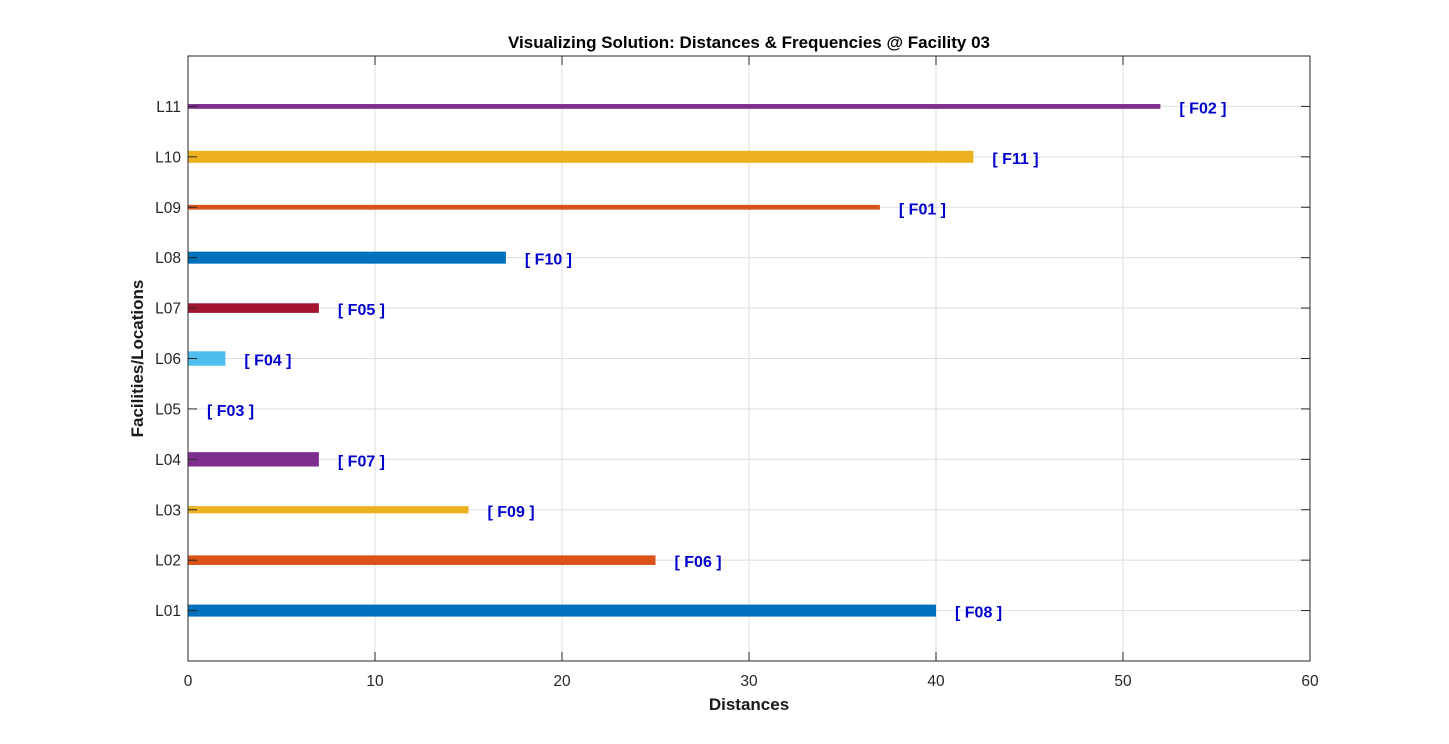  I want to click on y-axis-label: Facilities/Locations, so click(137, 359).